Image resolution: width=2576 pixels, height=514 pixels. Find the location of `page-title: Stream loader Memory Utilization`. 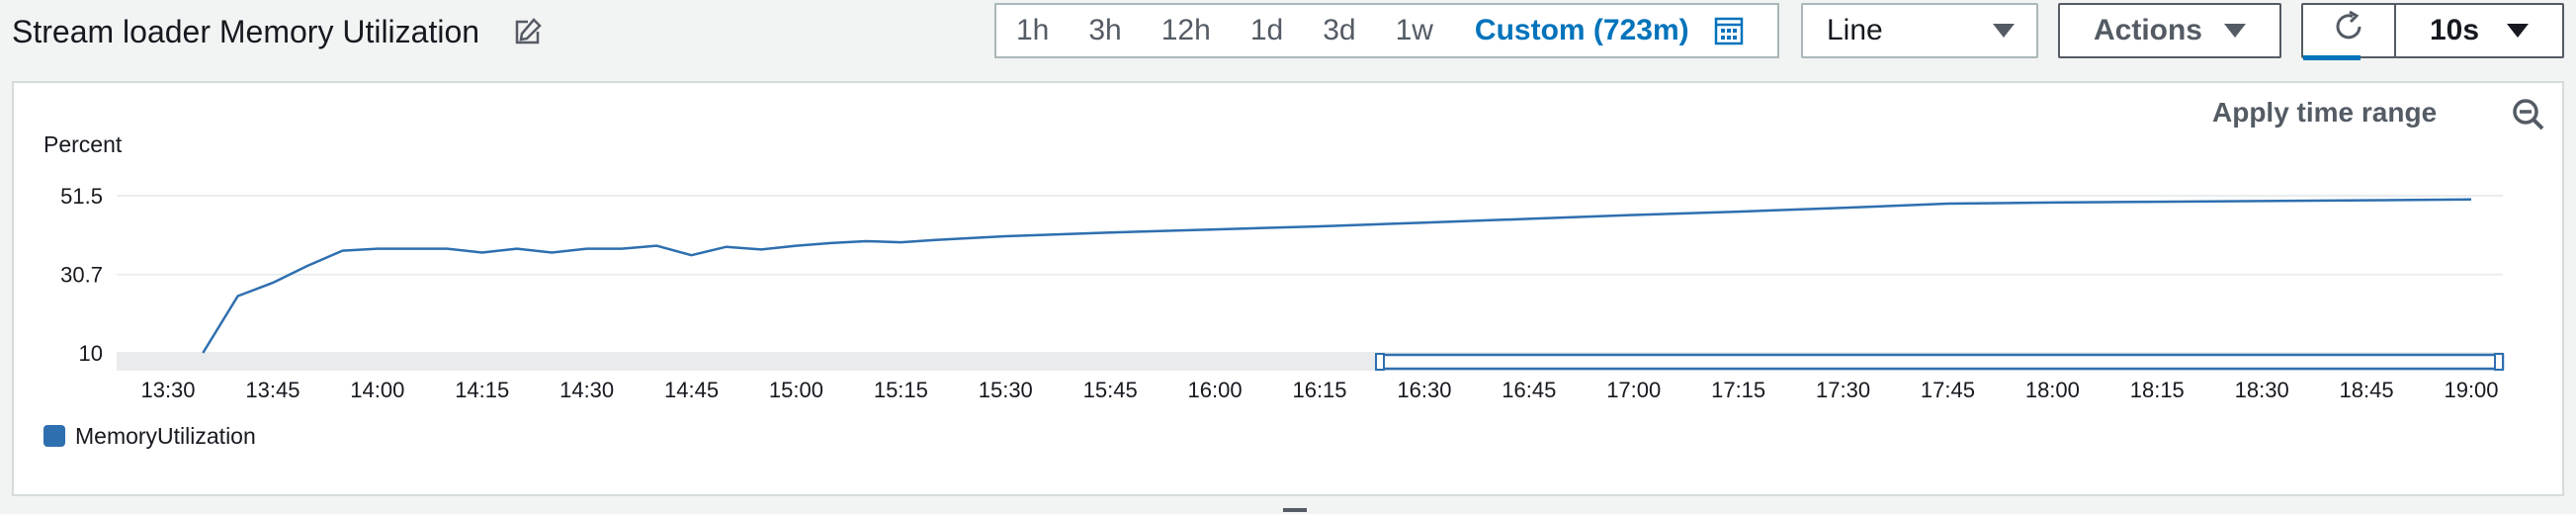

page-title: Stream loader Memory Utilization is located at coordinates (246, 31).